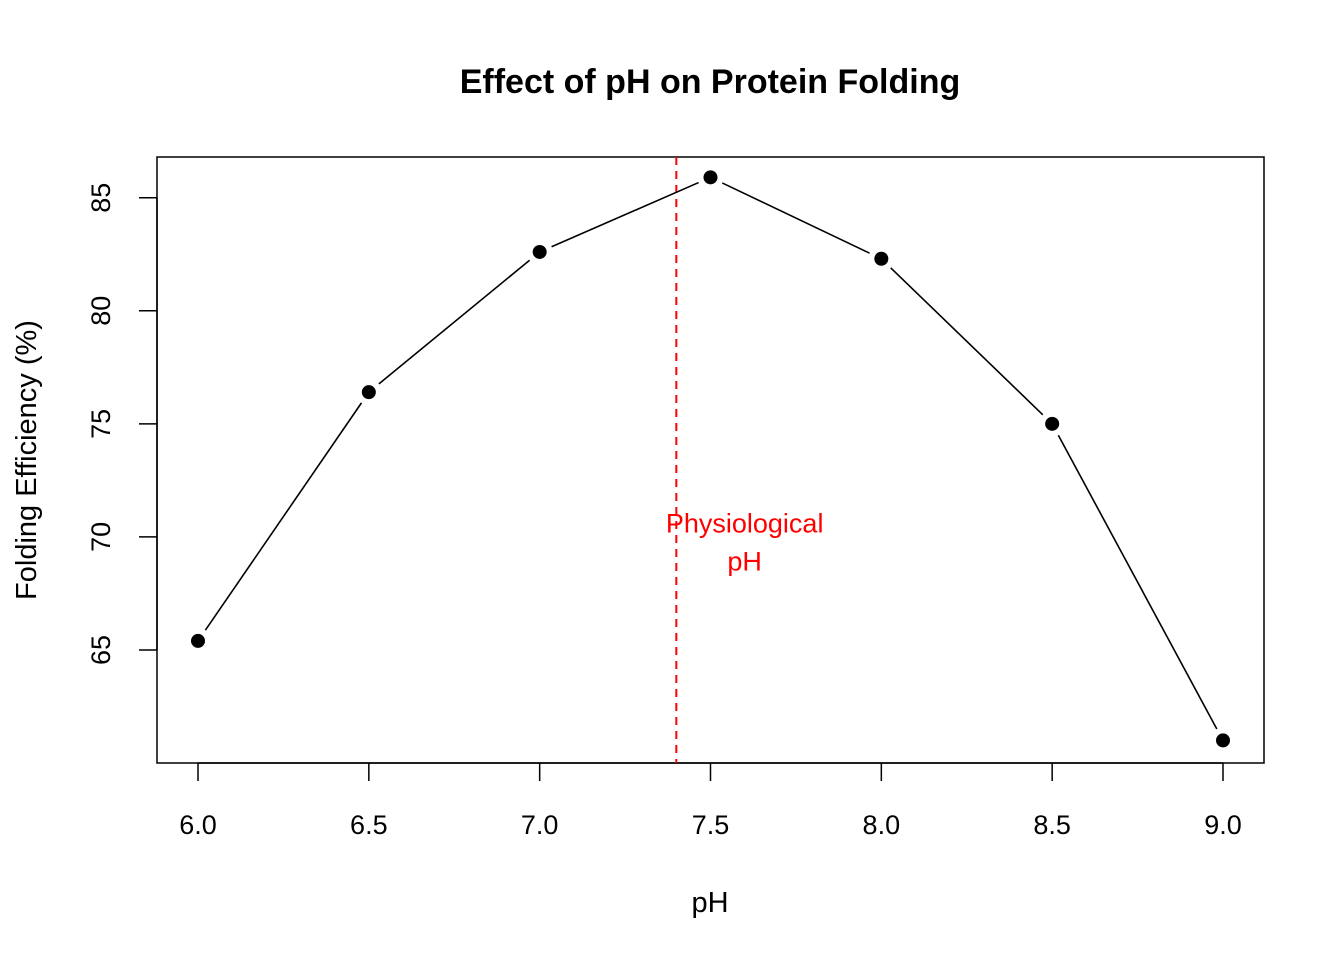  Describe the element at coordinates (710, 801) in the screenshot. I see `x-axis: 6.0 6.5 7.0 7.5 8.0 8.5 9.0` at that location.